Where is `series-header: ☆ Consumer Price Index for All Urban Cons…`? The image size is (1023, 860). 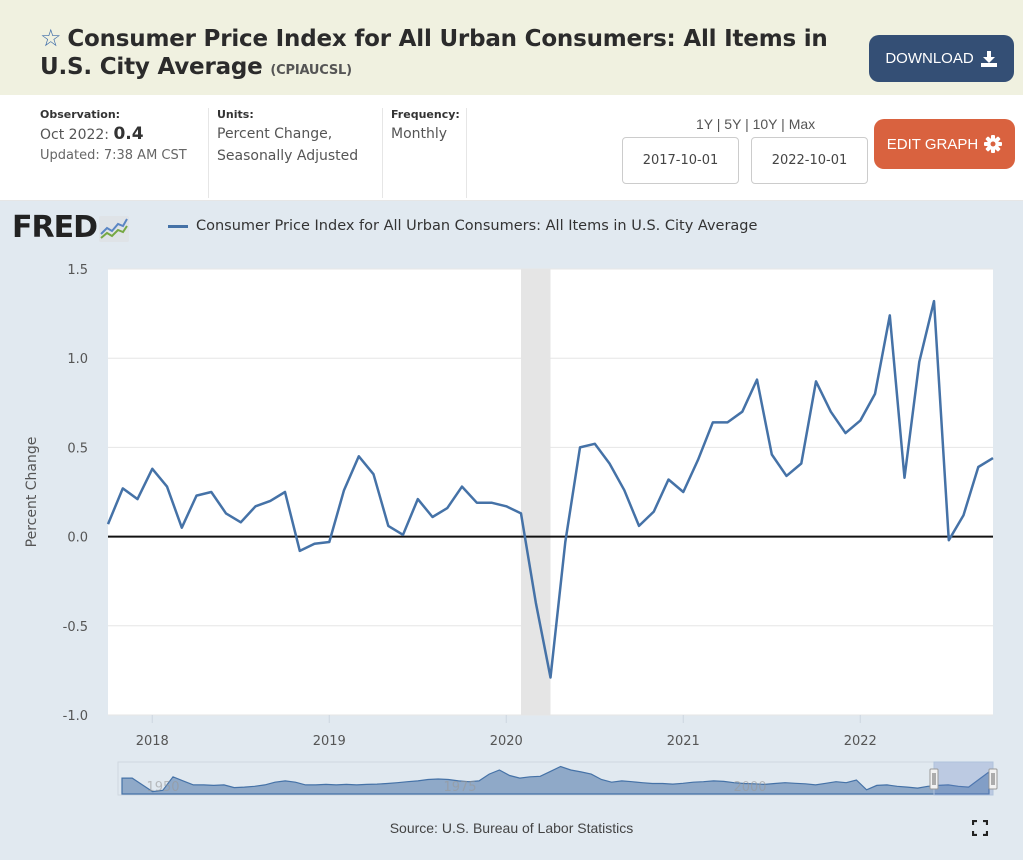
series-header: ☆ Consumer Price Index for All Urban Cons… is located at coordinates (511, 47).